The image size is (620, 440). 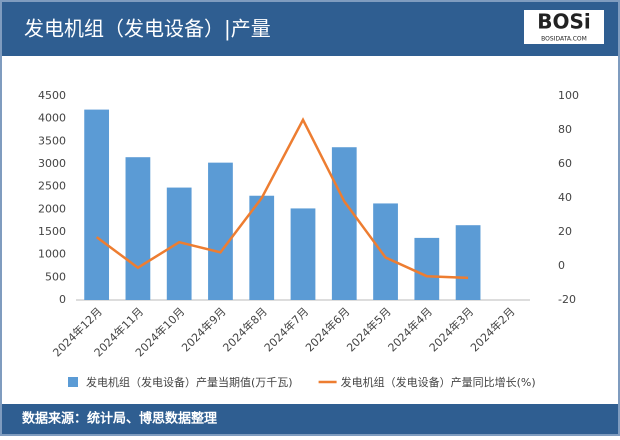 I want to click on y-tick-label: 1000, so click(x=52, y=254).